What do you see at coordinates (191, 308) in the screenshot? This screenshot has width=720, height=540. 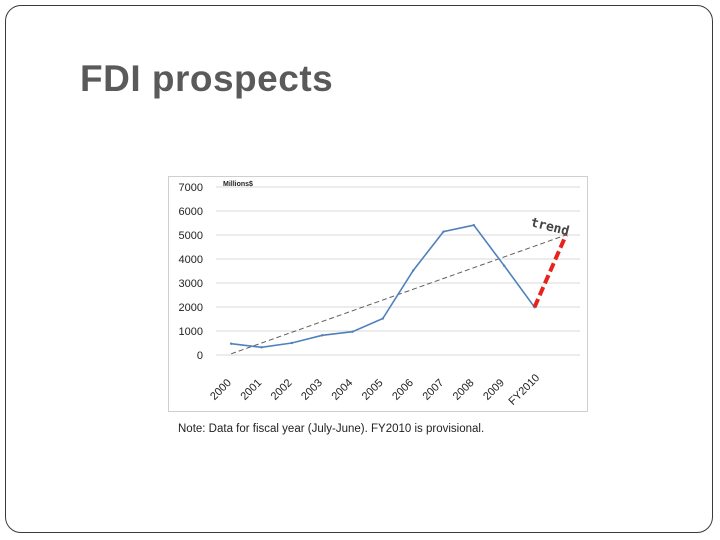 I see `y-tick-label: 2000` at bounding box center [191, 308].